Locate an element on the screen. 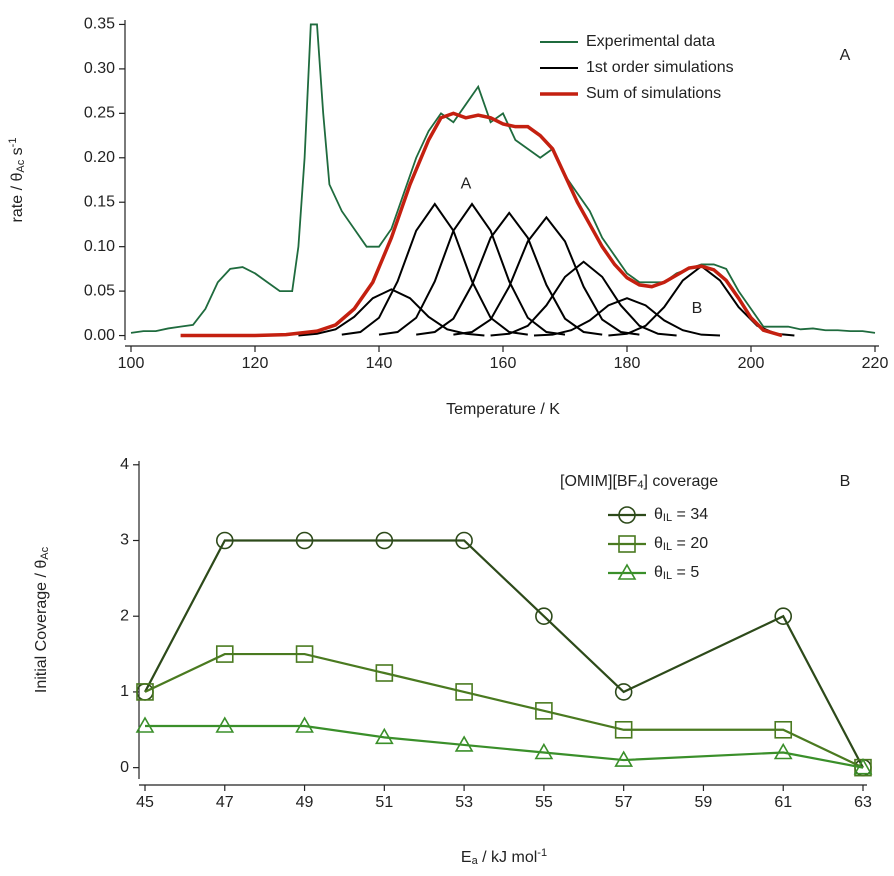 This screenshot has height=876, width=894. x-axis-label-part: / kJ mol is located at coordinates (508, 857).